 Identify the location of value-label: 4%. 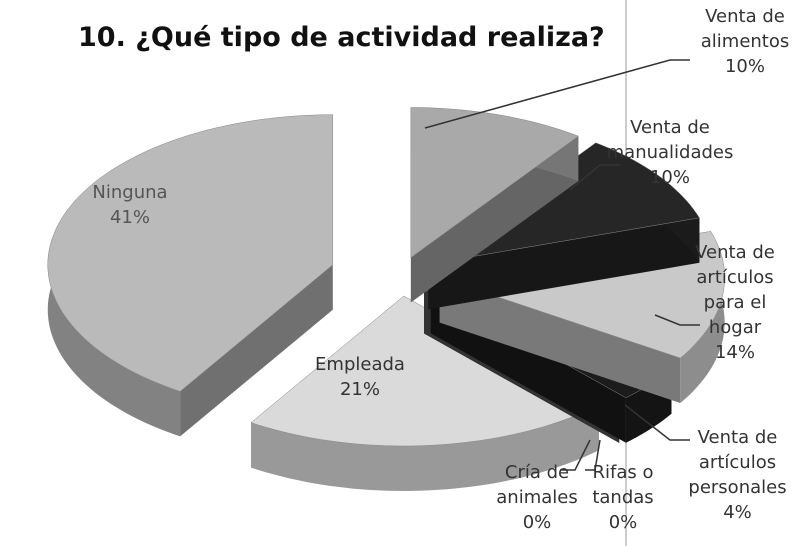
(737, 512).